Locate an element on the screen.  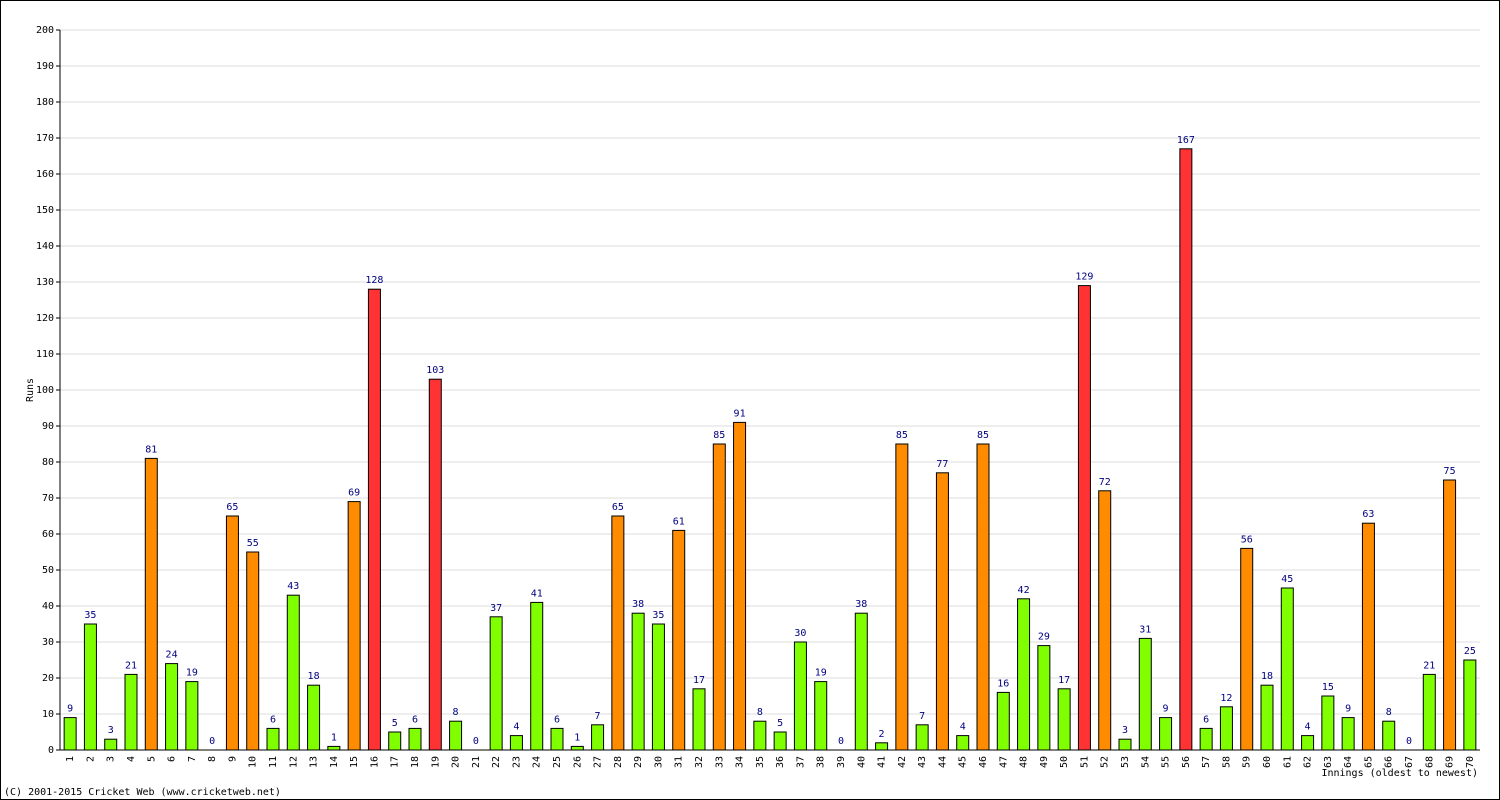
x-tick-label: 9 is located at coordinates (232, 759).